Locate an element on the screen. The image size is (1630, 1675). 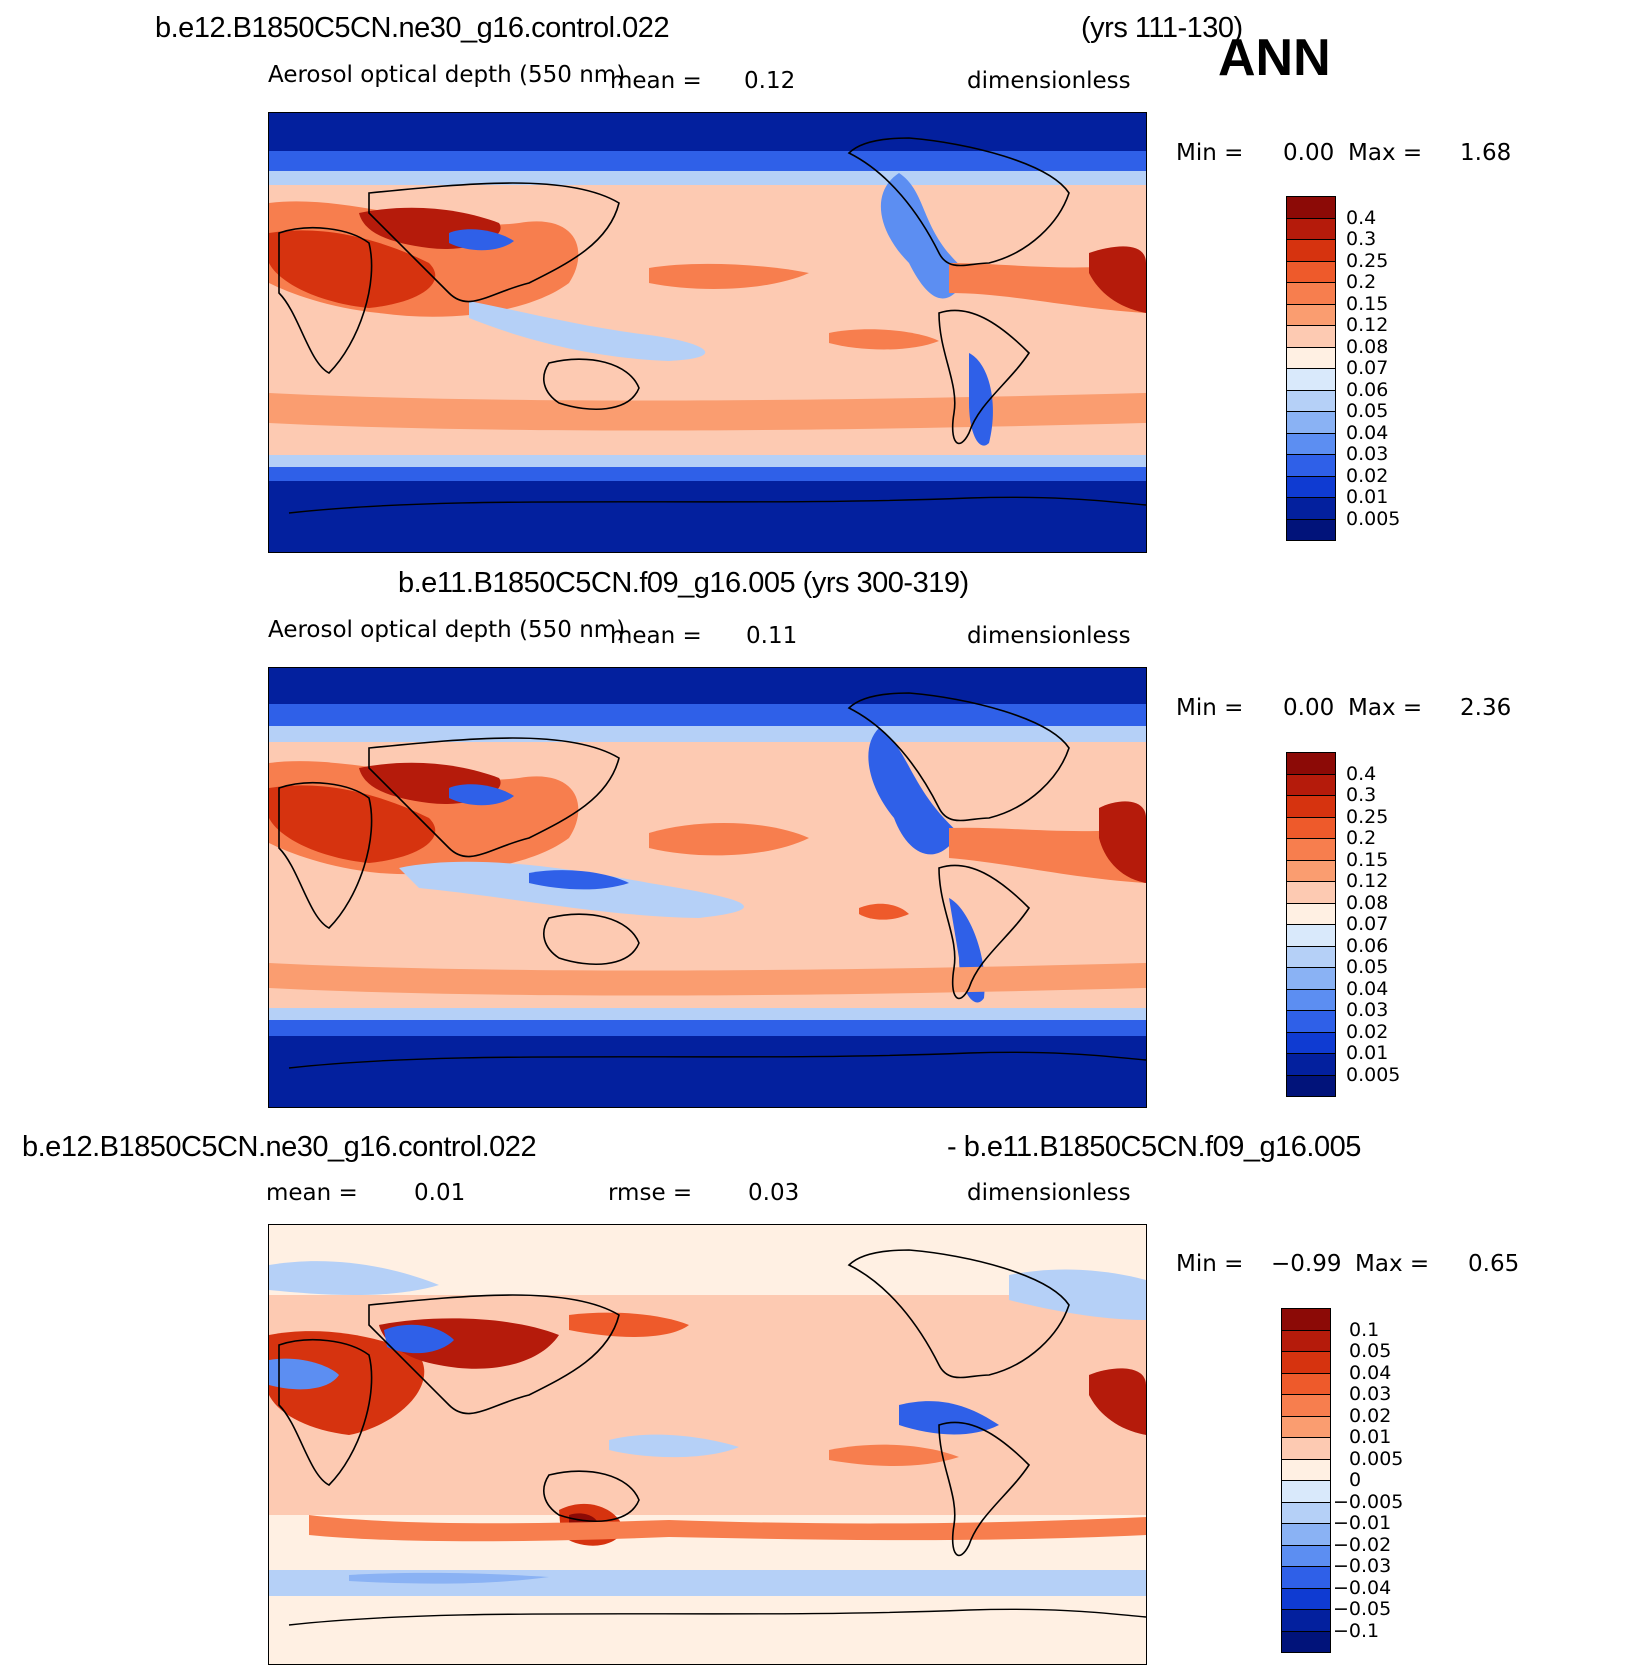
panel2-min-label: Min = is located at coordinates (1210, 708).